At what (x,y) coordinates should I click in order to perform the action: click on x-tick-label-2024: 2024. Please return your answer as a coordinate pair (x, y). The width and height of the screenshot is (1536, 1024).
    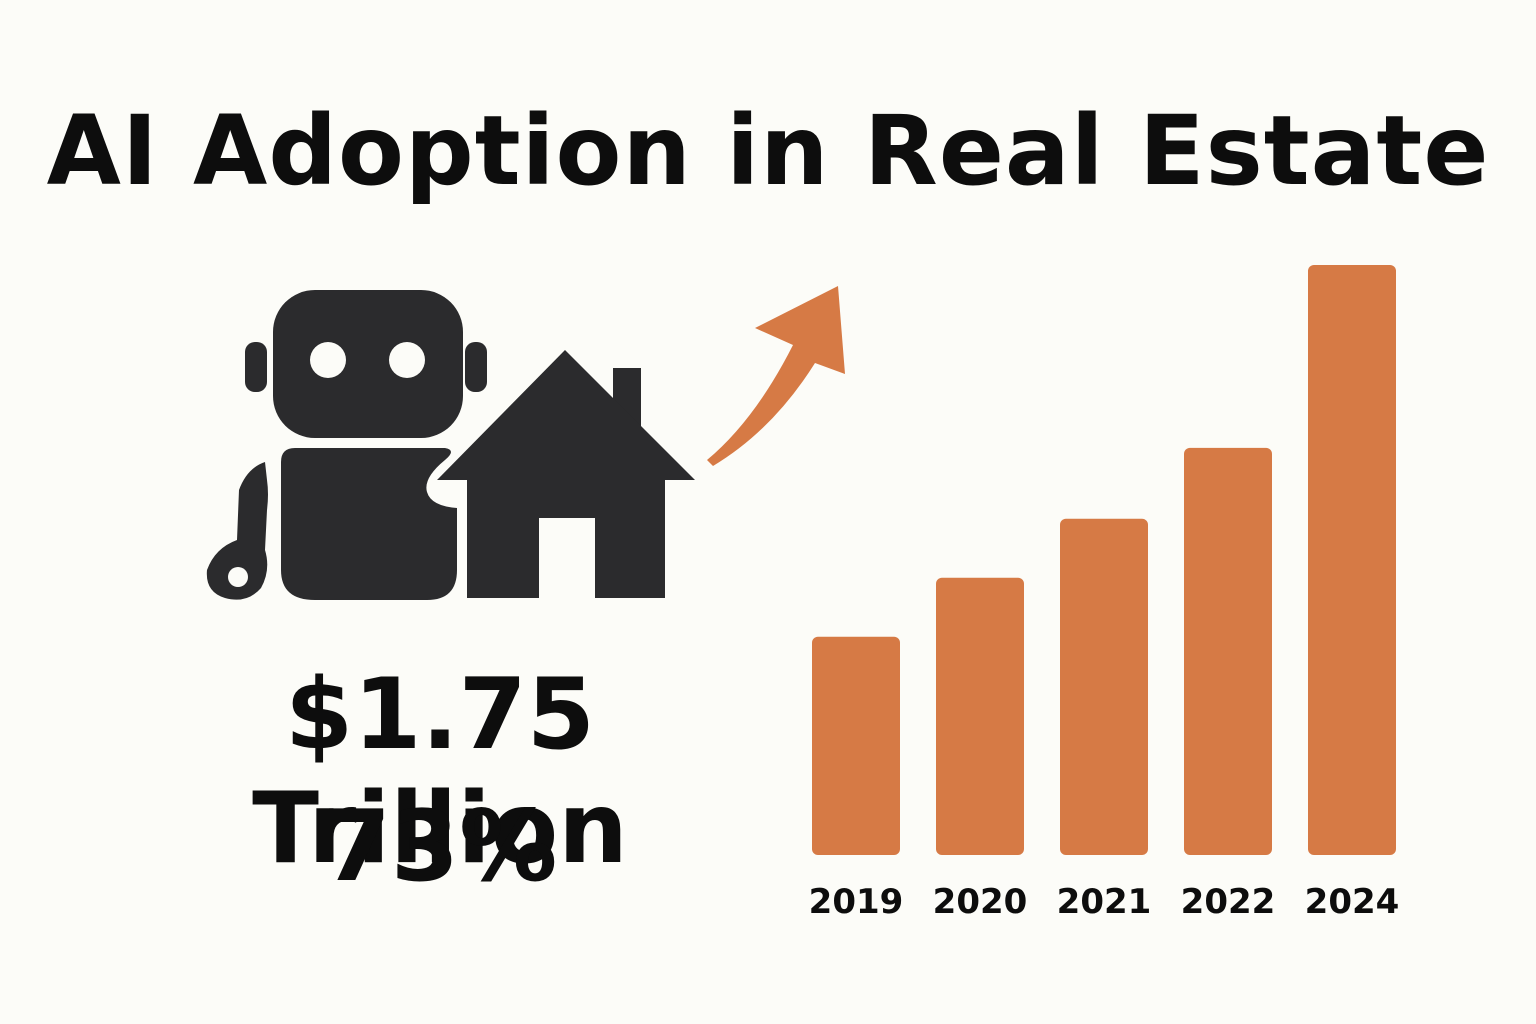
    Looking at the image, I should click on (1352, 902).